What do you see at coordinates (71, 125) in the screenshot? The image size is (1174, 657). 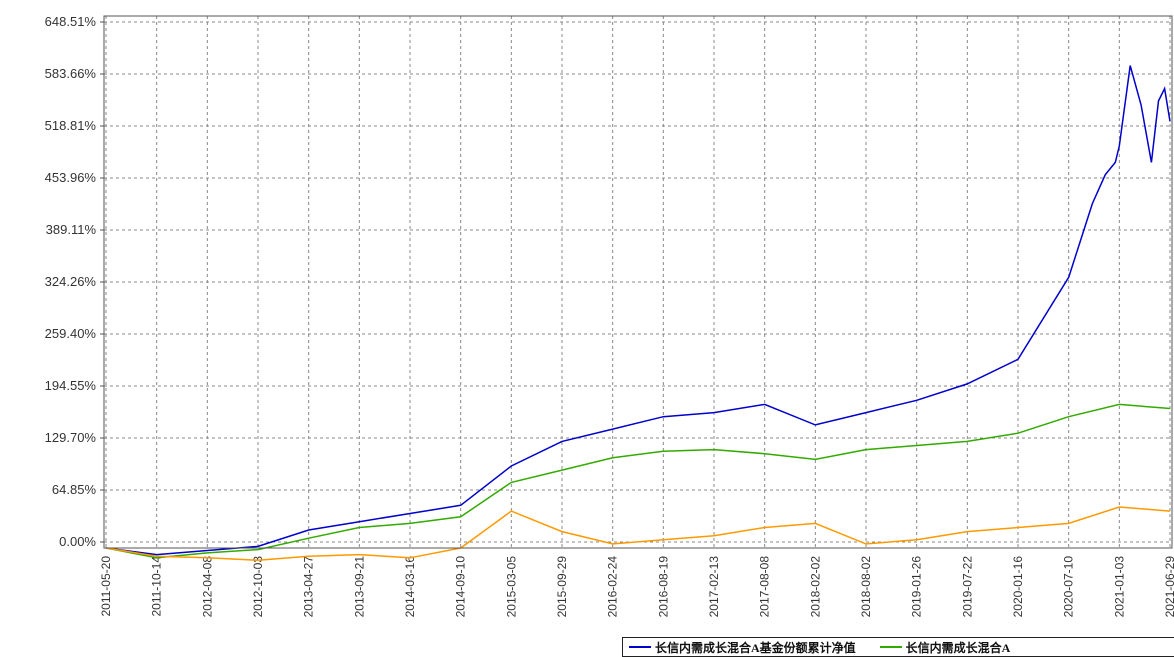 I see `y-tick-label: 518.81%` at bounding box center [71, 125].